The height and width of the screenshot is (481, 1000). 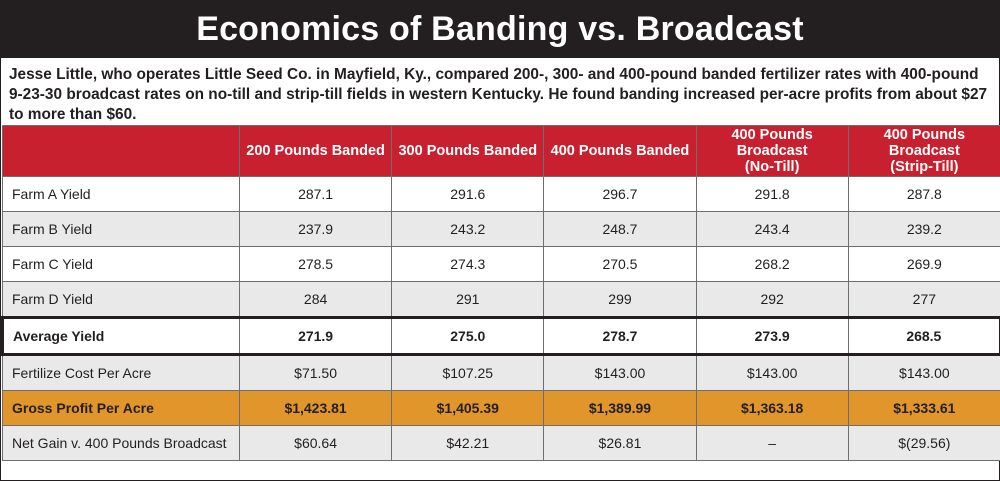 I want to click on row-label: Net Gain v. 400 Pounds Broadcast, so click(x=121, y=443).